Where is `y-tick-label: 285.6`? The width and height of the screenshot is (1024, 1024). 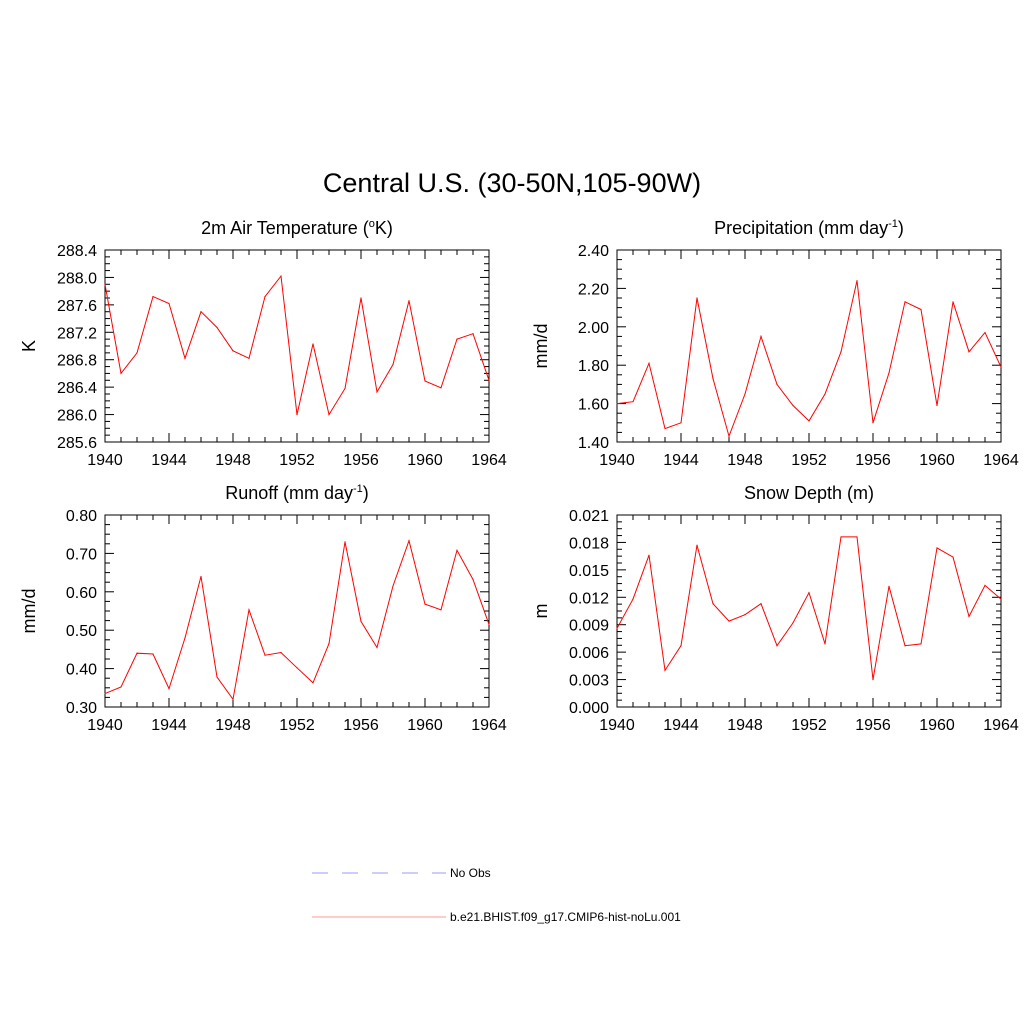 y-tick-label: 285.6 is located at coordinates (77, 443).